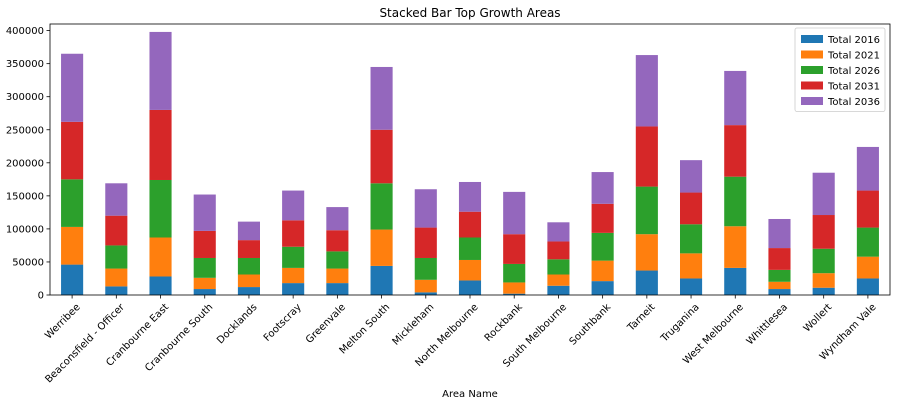  I want to click on x-tick-label: Truganina, so click(679, 323).